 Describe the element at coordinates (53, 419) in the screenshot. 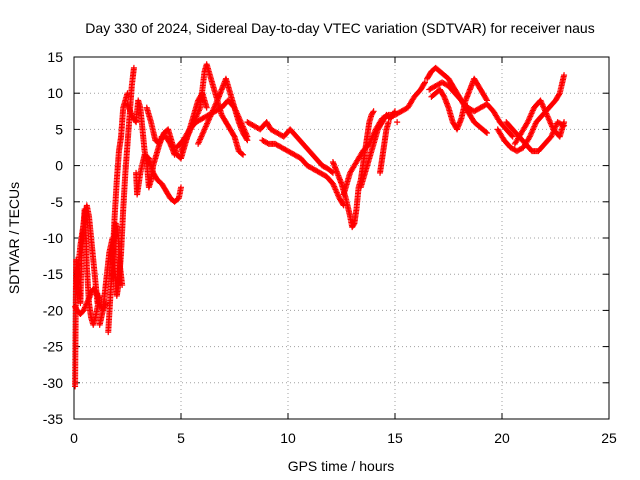

I see `y-tick-label: -35` at that location.